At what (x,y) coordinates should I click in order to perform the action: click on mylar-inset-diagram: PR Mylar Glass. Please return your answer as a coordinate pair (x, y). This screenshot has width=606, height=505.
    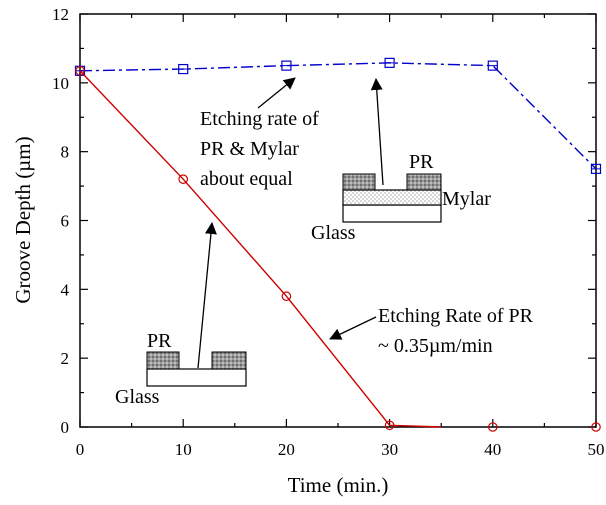
    Looking at the image, I should click on (401, 197).